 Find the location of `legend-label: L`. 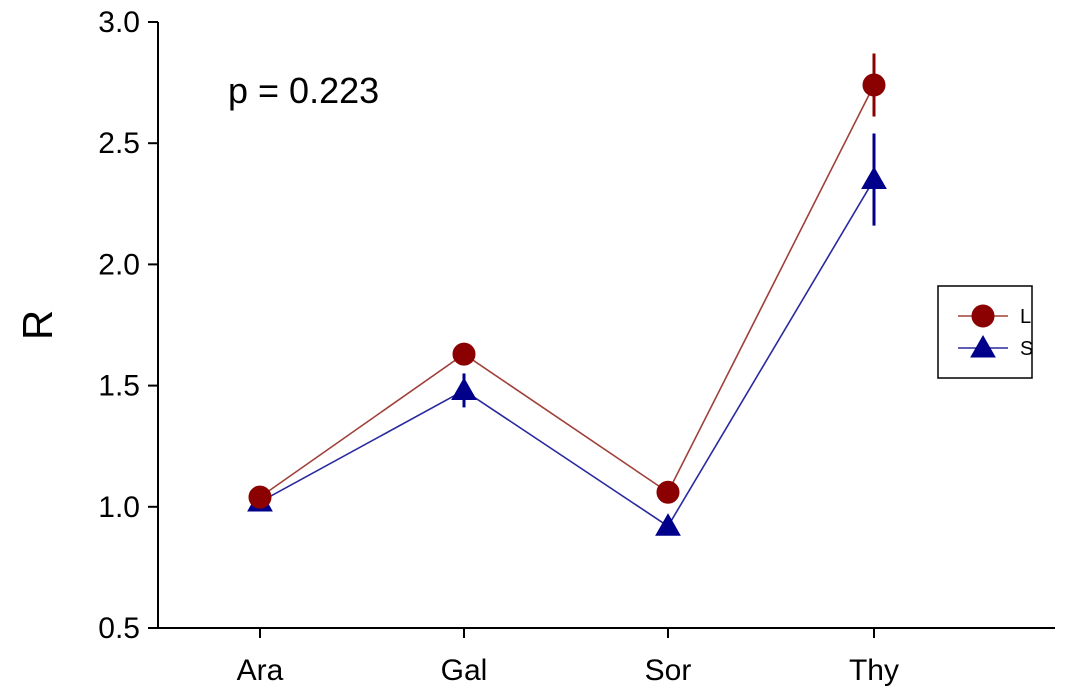

legend-label: L is located at coordinates (1025, 317).